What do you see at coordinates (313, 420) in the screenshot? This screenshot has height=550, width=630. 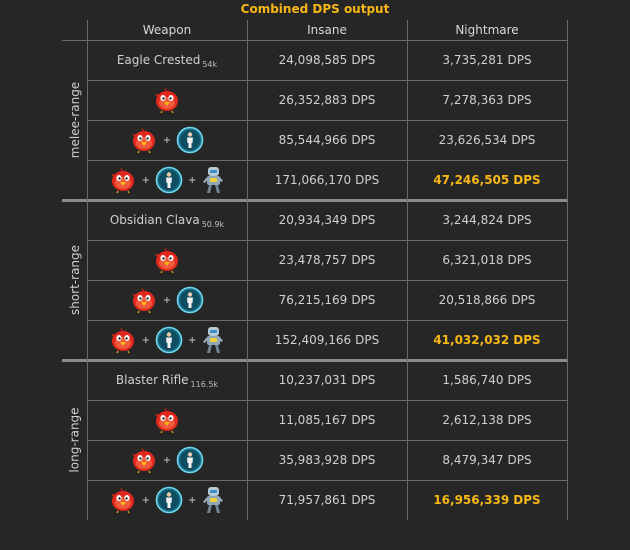 I see `insane-dps-value: 11,085,167` at bounding box center [313, 420].